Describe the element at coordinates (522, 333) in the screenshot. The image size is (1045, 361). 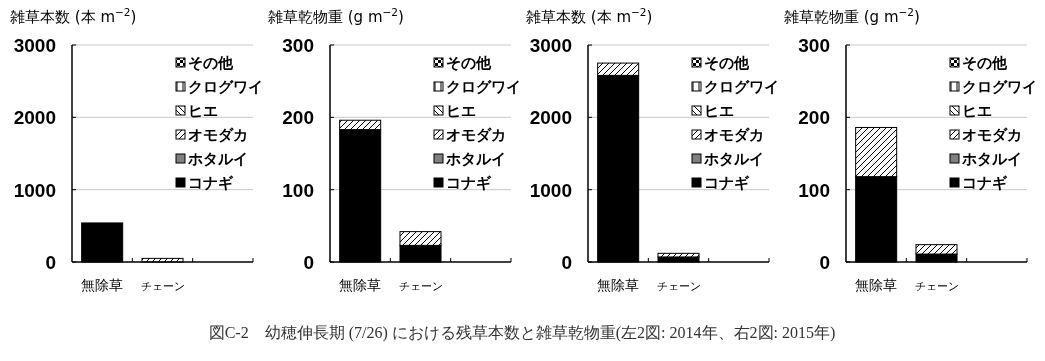
I see `text: 図C-2 幼穂伸長期 (7/26) における残草本数と雑草乾物重(左2図: 2014年、右2図: 2015年)` at that location.